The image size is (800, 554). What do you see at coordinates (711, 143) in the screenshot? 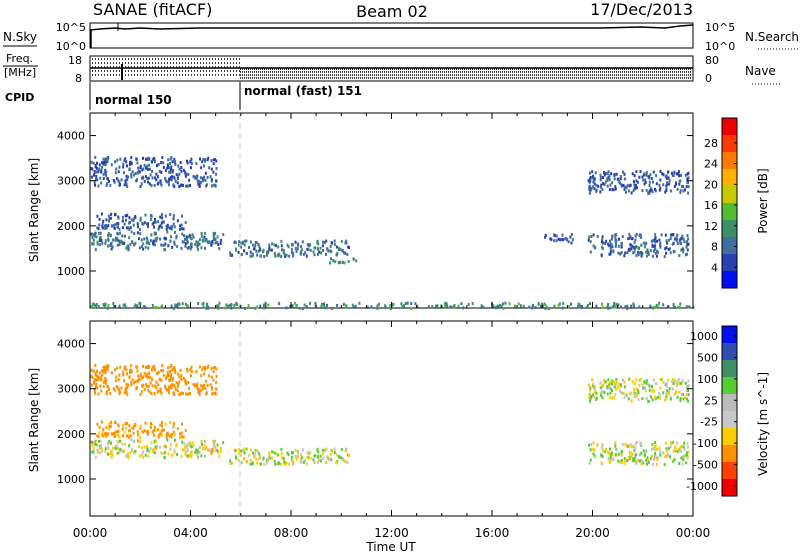
I see `power-colorbar-tick-label: 28` at bounding box center [711, 143].